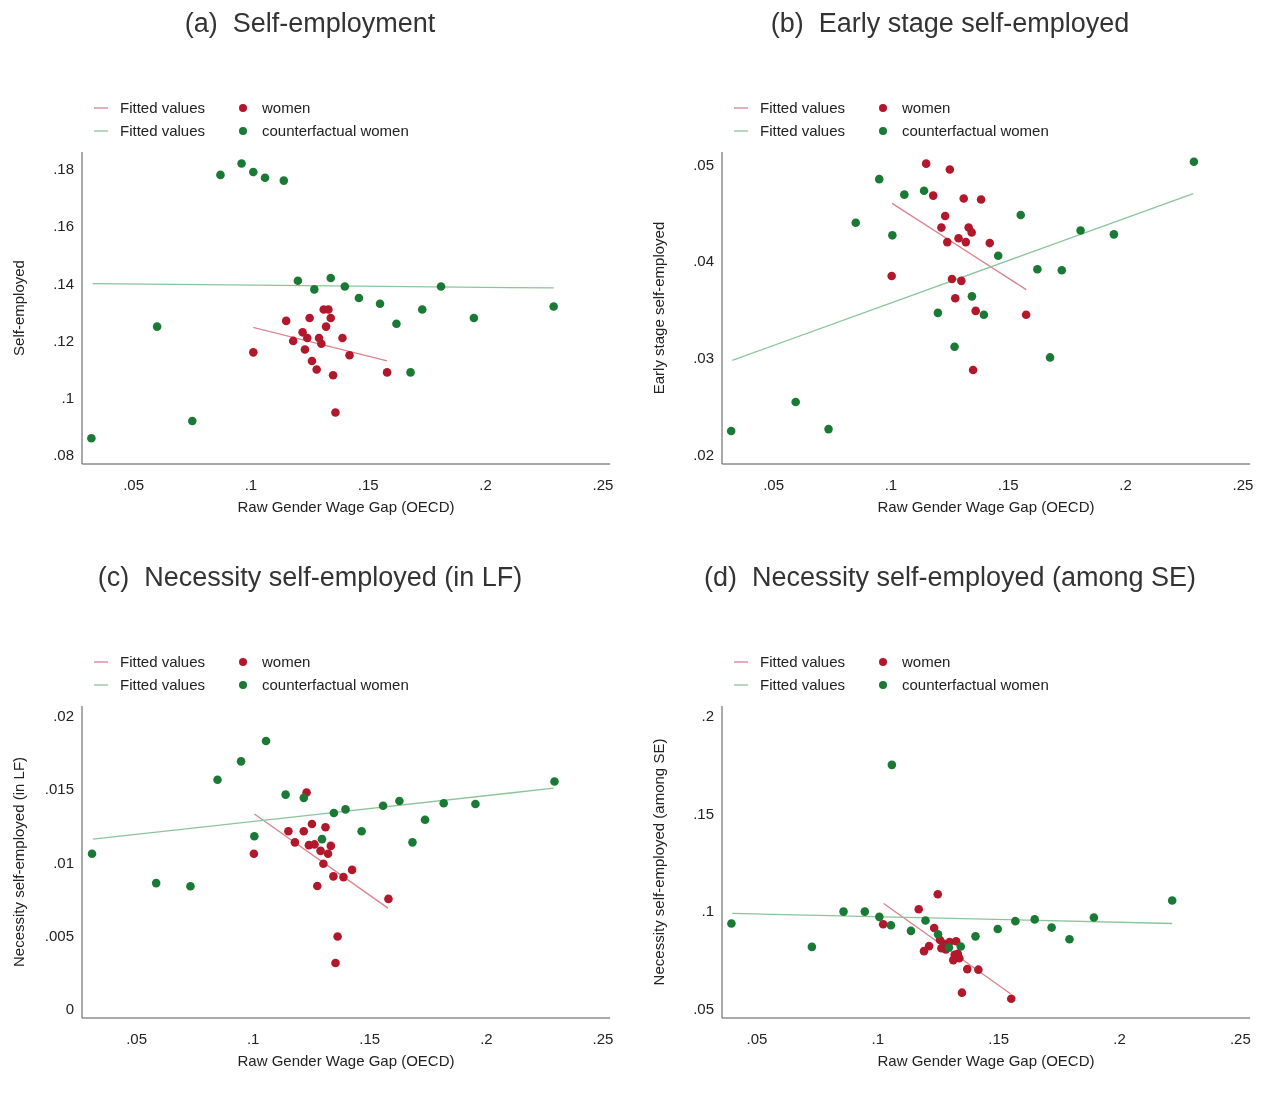 The height and width of the screenshot is (1109, 1280). Describe the element at coordinates (63, 455) in the screenshot. I see `y-tick-label: .08` at that location.